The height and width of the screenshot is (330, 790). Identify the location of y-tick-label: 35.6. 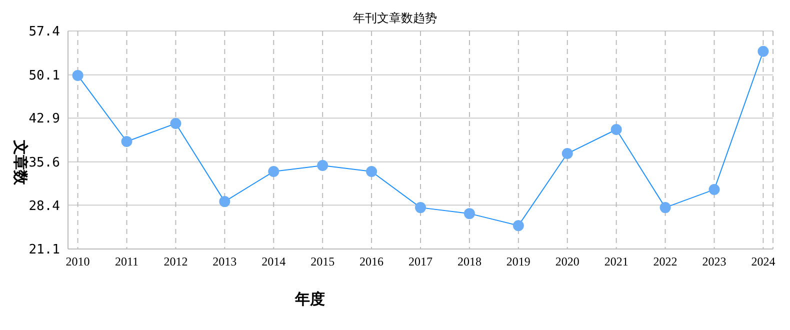
(44, 163).